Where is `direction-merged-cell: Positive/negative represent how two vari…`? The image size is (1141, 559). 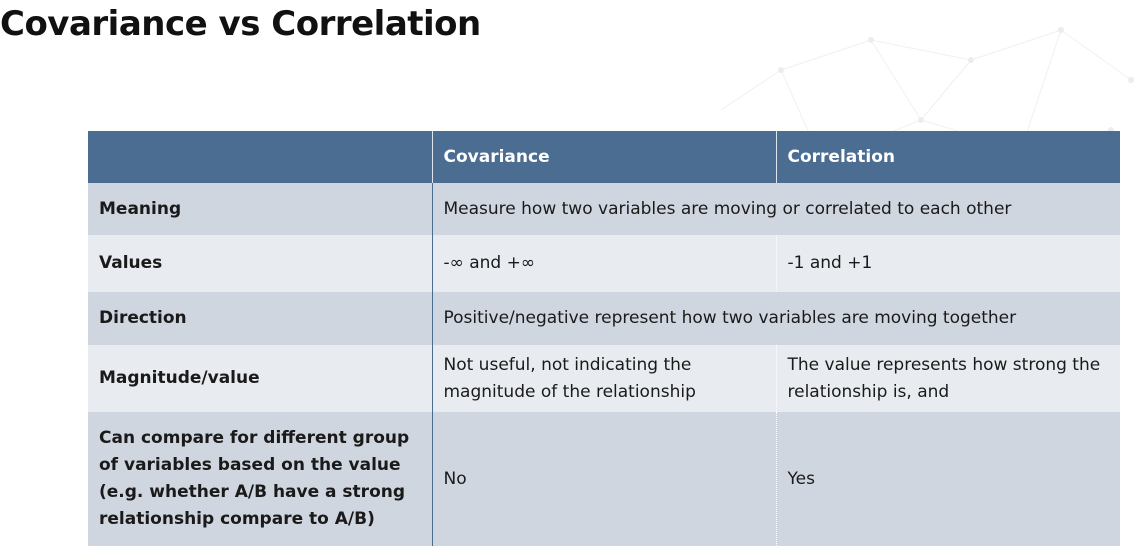
direction-merged-cell: Positive/negative represent how two vari… is located at coordinates (730, 318).